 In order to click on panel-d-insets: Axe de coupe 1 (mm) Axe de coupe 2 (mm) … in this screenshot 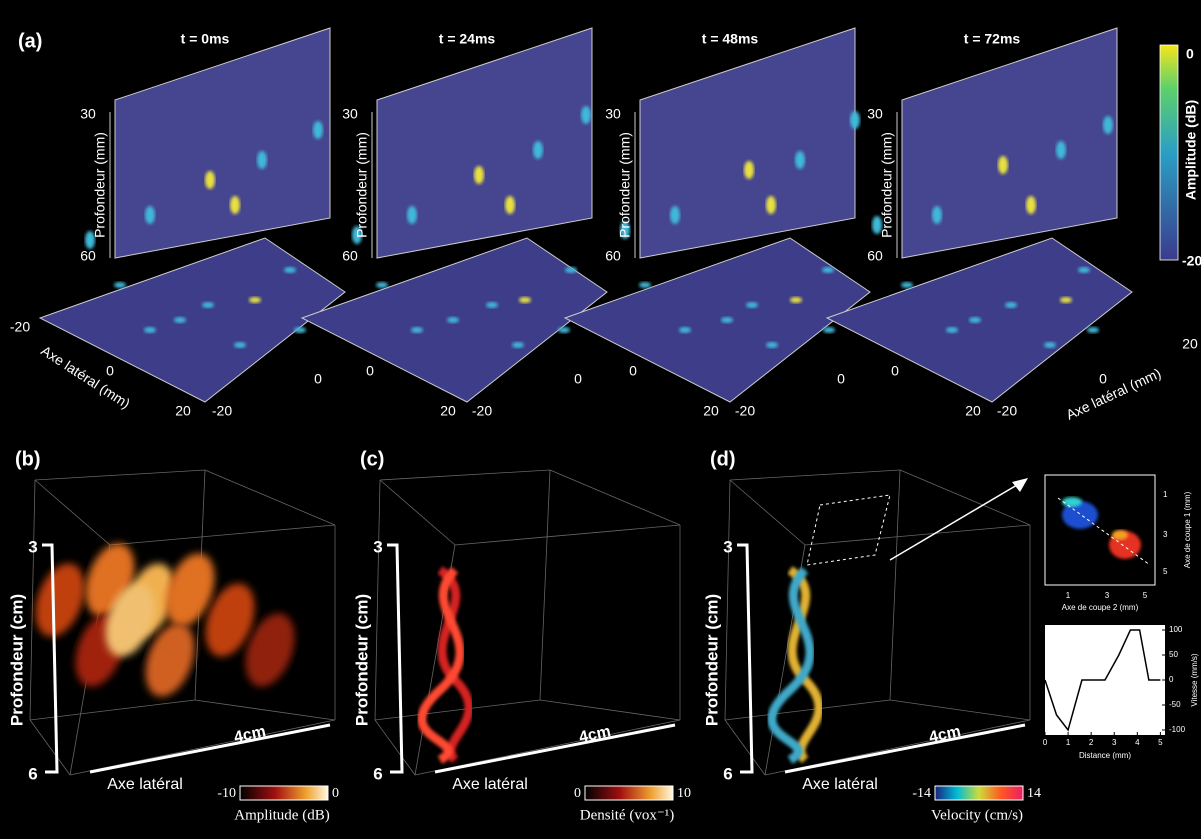, I will do `click(1044, 617)`.